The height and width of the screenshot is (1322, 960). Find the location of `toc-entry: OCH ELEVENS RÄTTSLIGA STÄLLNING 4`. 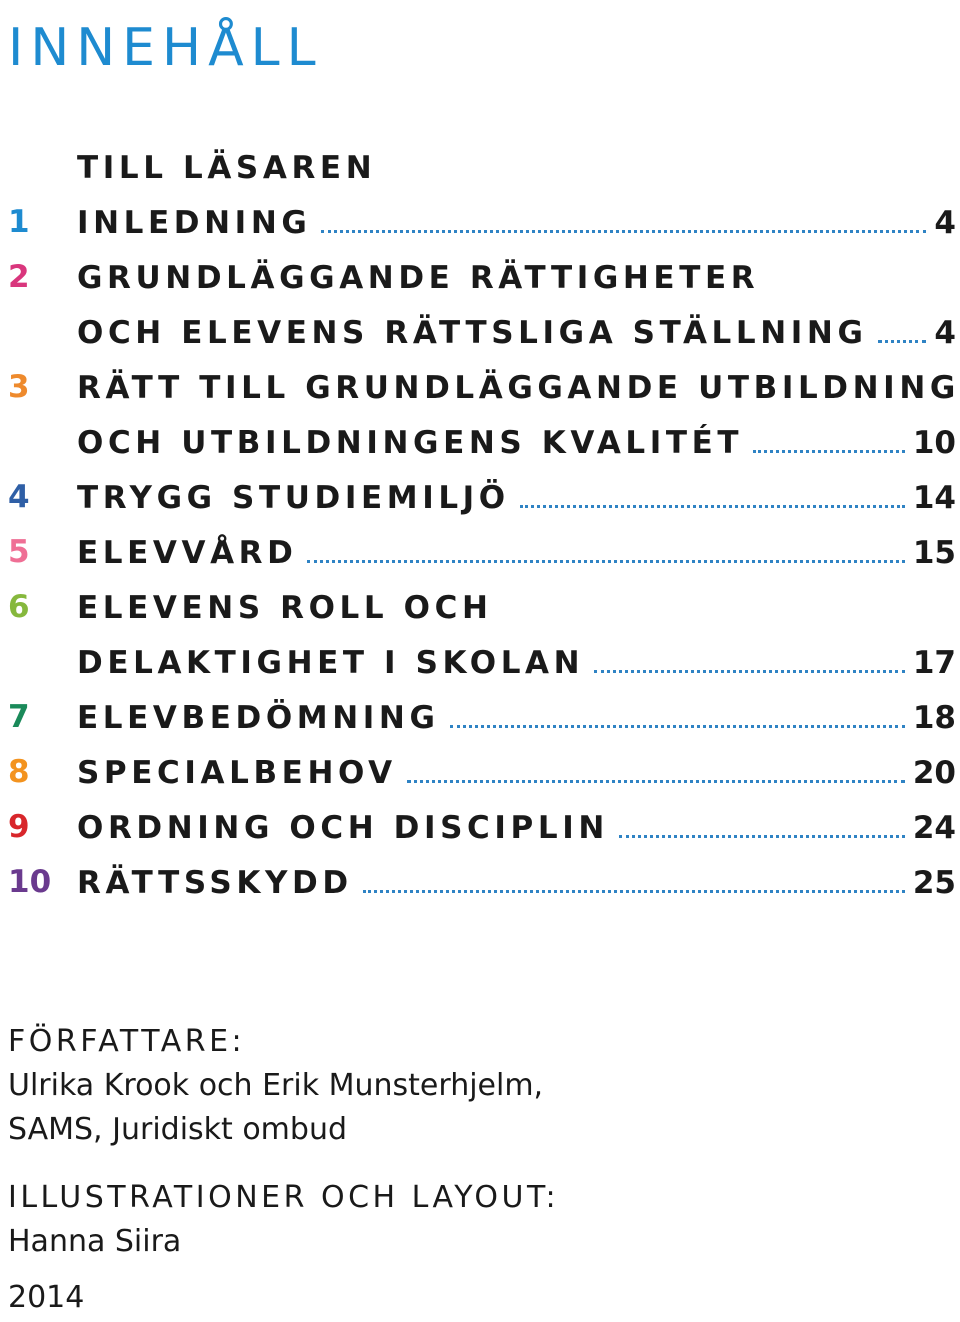

toc-entry: OCH ELEVENS RÄTTSLIGA STÄLLNING 4 is located at coordinates (480, 332).